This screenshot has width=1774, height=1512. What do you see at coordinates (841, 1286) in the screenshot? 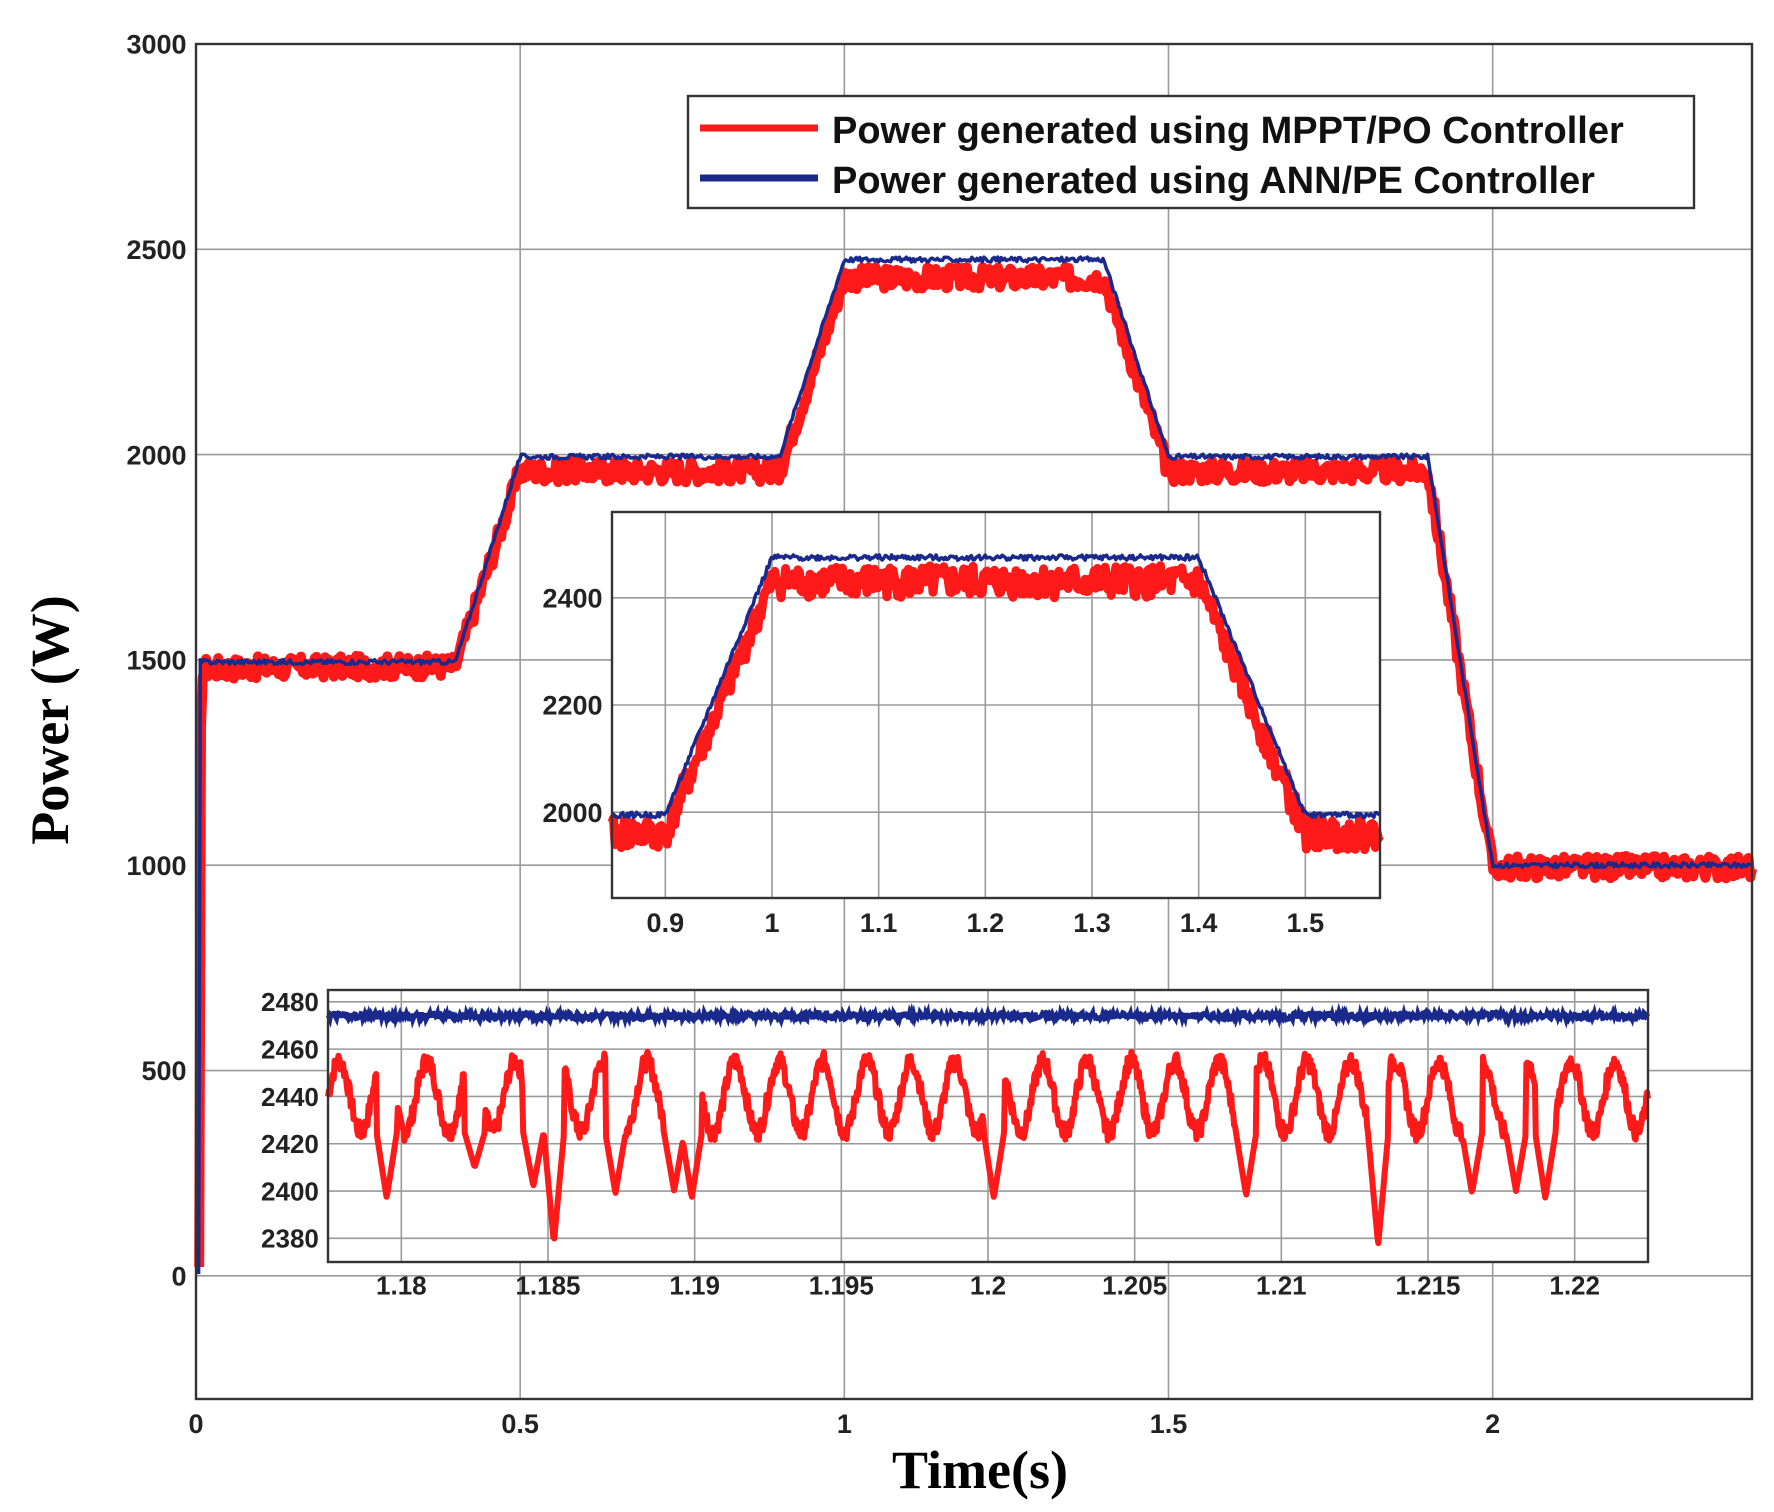
I see `inset-2-x-tick-label: 1.195` at bounding box center [841, 1286].